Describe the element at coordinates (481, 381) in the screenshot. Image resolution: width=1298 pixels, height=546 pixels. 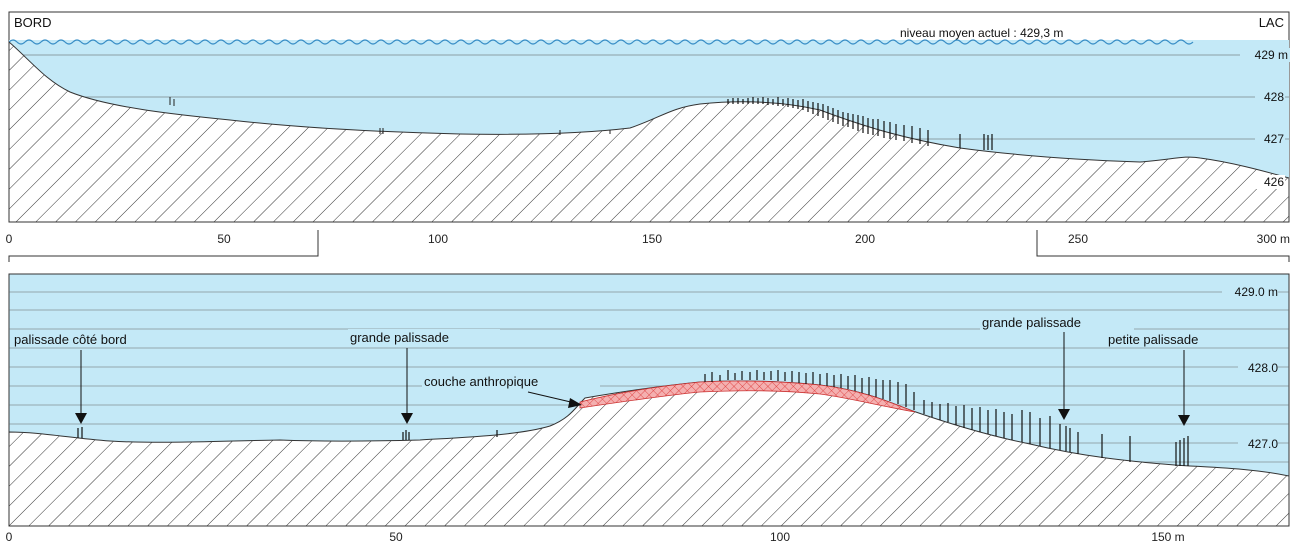
I see `couche-anthropique-label: couche anthropique` at that location.